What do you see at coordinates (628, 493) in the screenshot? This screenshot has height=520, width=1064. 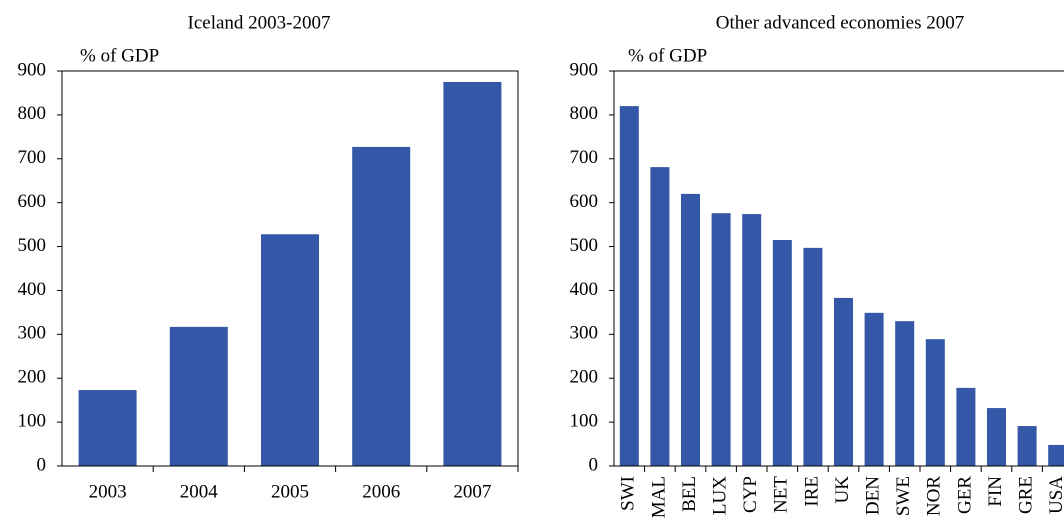 I see `x-tick-label: SWI` at bounding box center [628, 493].